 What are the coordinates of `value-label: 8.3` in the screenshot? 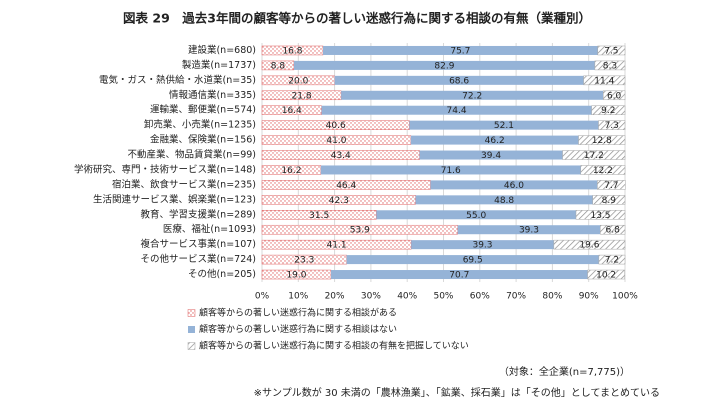 It's located at (610, 66).